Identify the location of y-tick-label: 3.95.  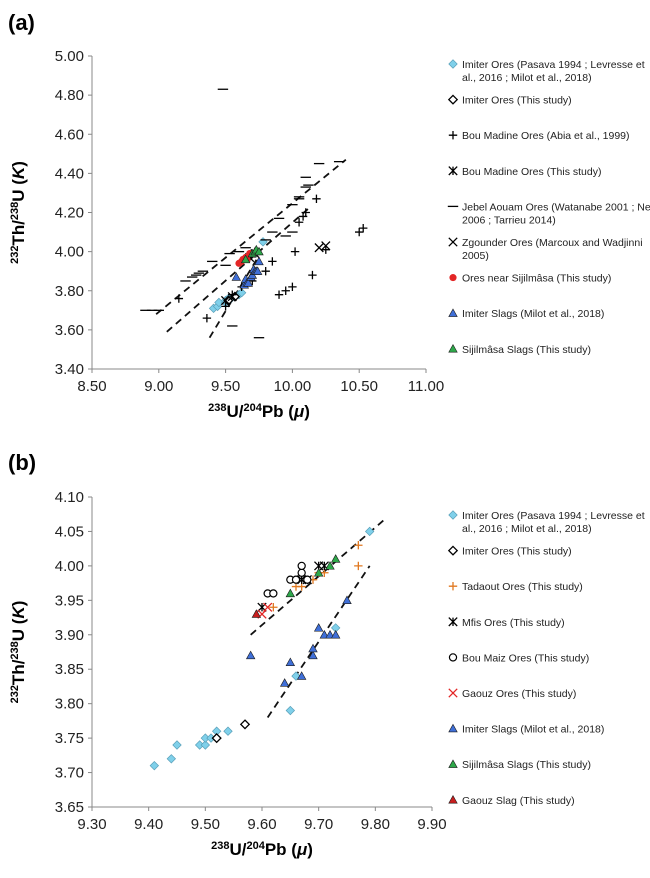
(69, 600).